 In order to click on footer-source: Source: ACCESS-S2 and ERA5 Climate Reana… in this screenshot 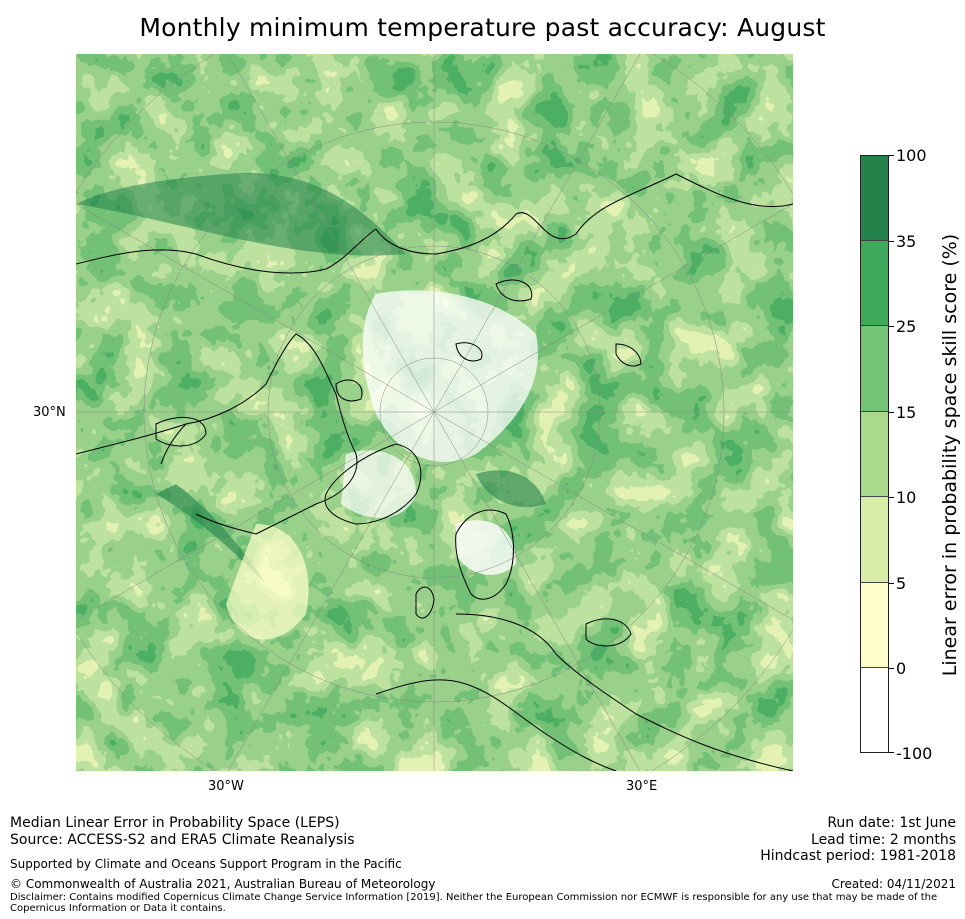, I will do `click(182, 840)`.